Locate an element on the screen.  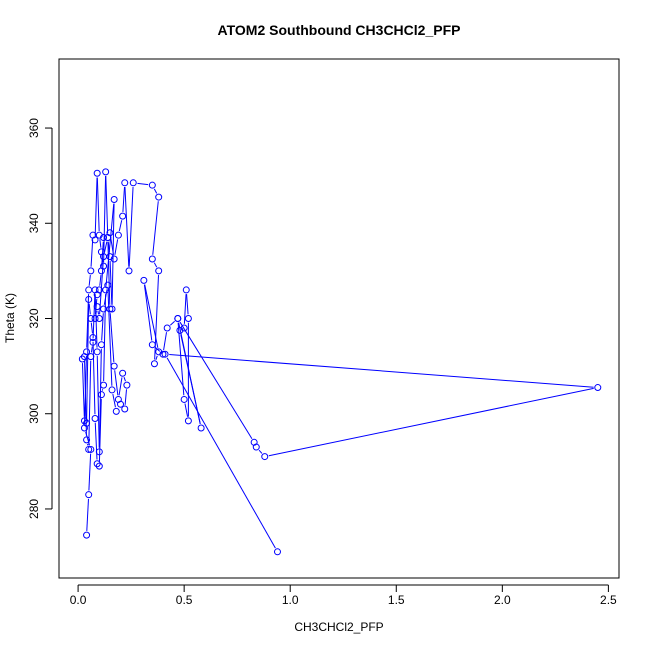
x-tick-label: 2.5 is located at coordinates (608, 600).